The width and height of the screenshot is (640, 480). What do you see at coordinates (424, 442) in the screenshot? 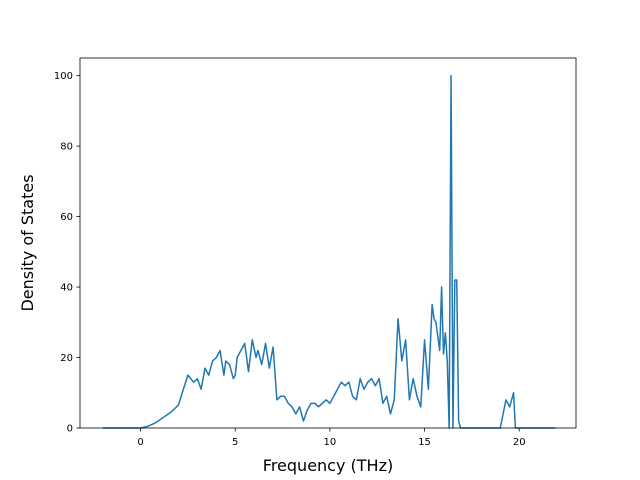
I see `x-tick-label: 15` at bounding box center [424, 442].